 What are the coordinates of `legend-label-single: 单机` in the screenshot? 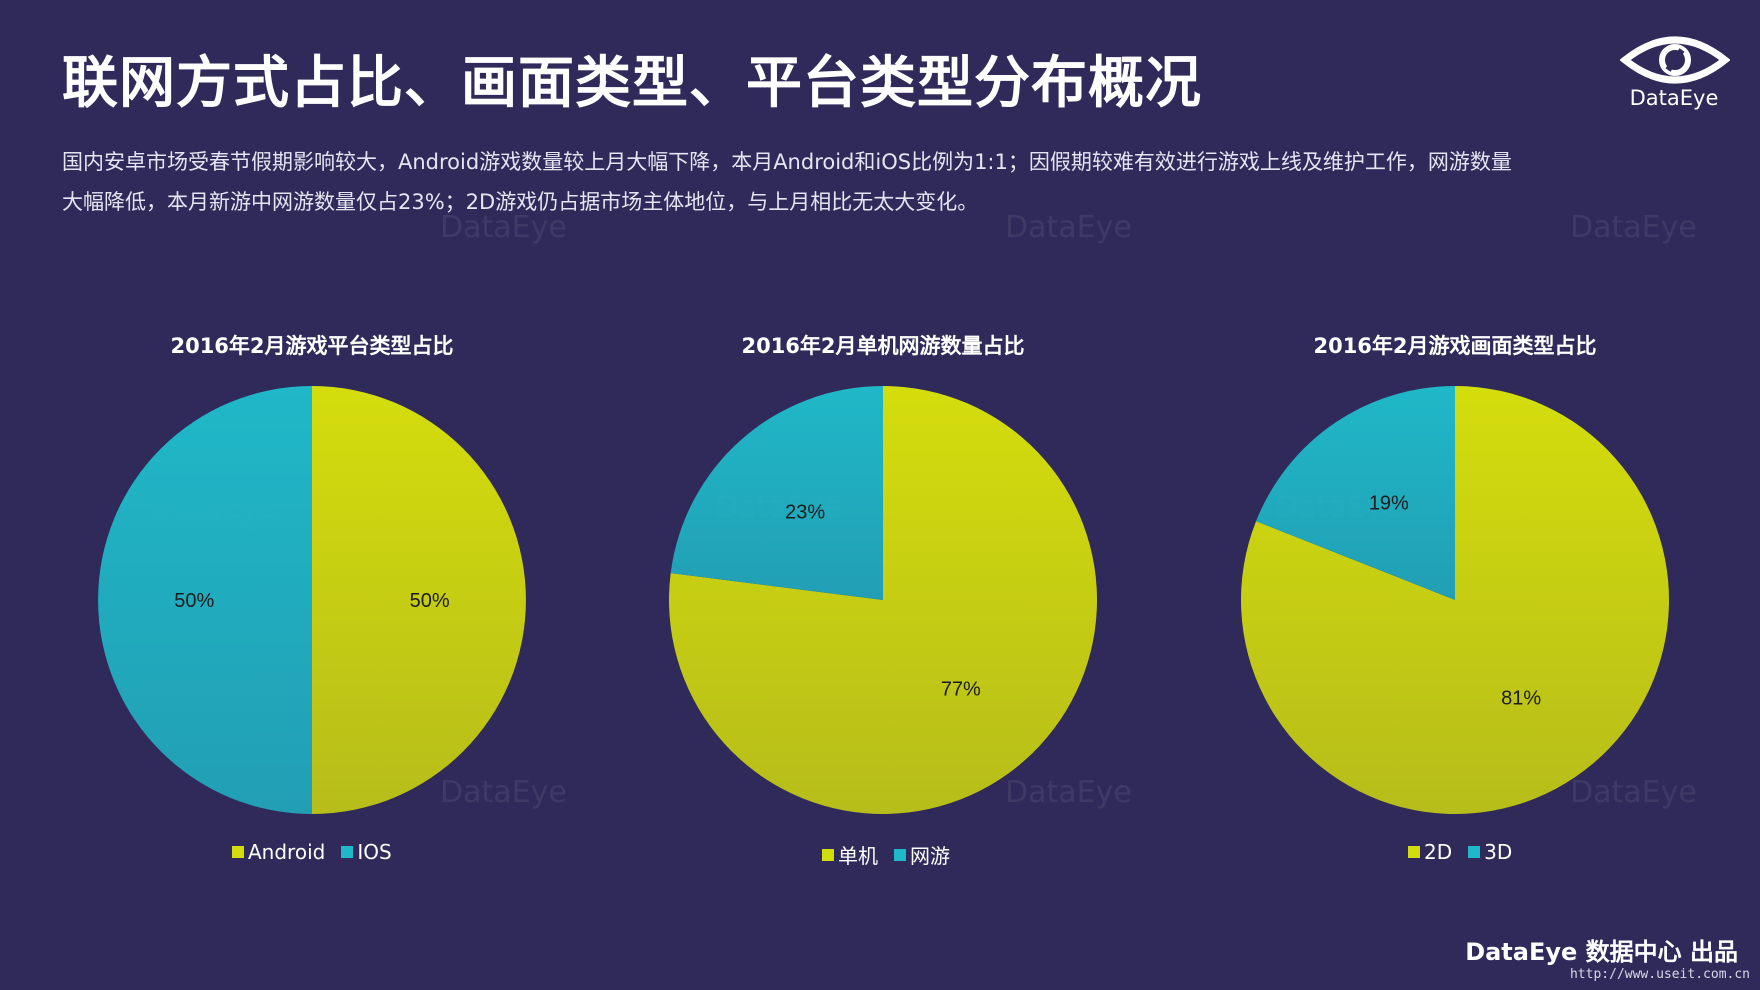 It's located at (858, 856).